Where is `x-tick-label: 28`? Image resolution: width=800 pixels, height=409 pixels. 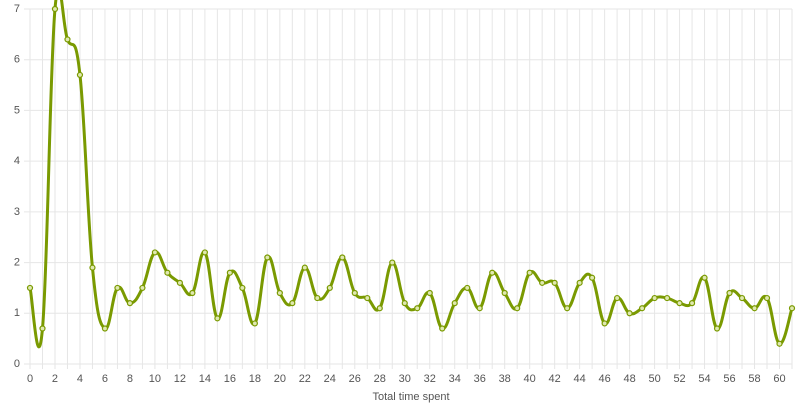
x-tick-label: 28 is located at coordinates (380, 379).